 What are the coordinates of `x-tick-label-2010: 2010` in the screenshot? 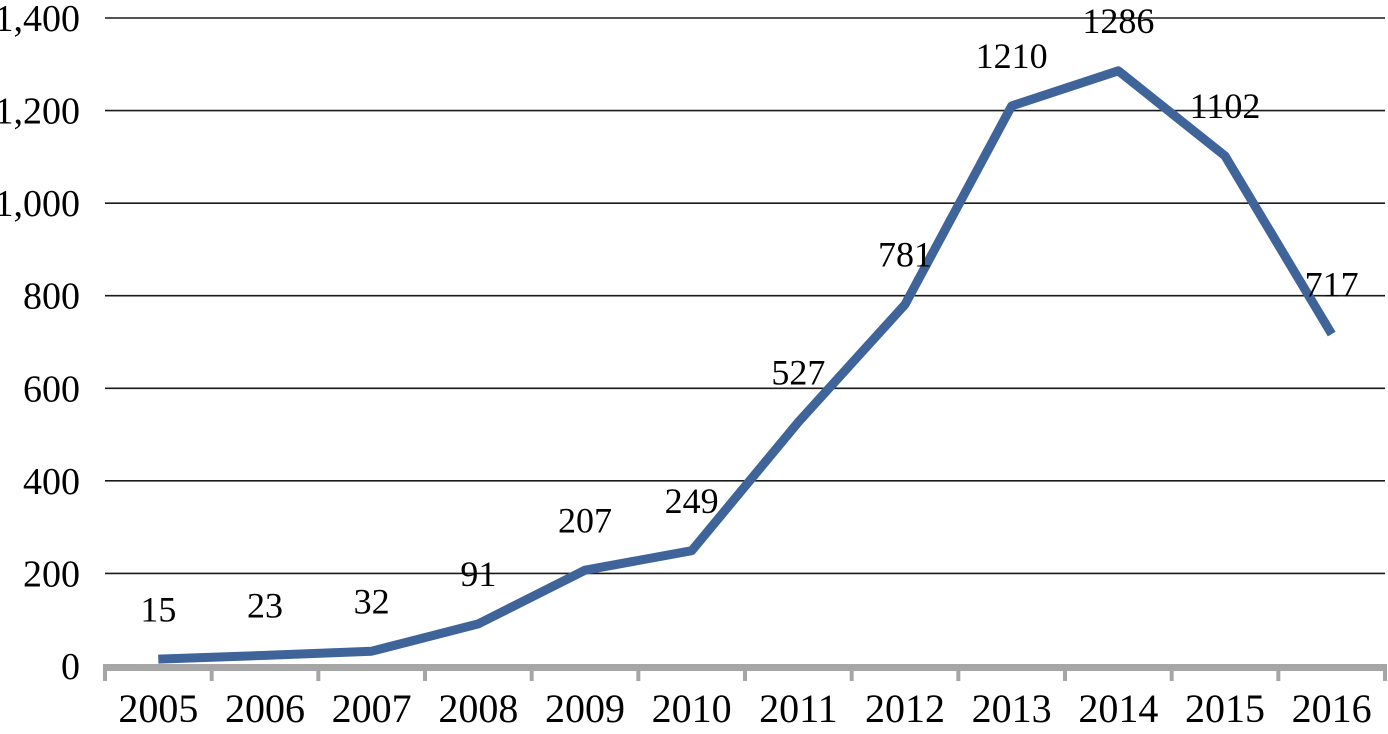 It's located at (692, 708).